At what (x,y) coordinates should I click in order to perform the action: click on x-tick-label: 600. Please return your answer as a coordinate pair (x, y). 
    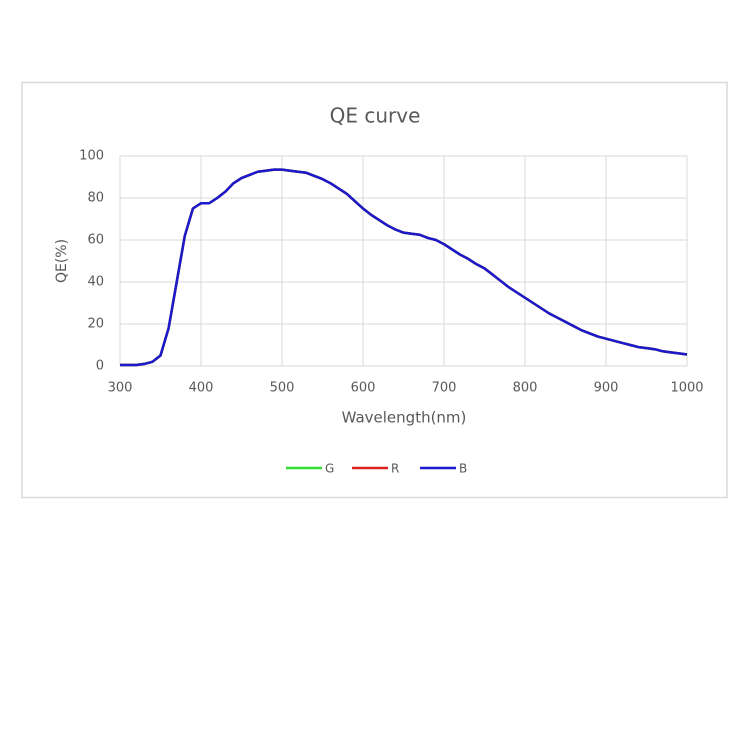
    Looking at the image, I should click on (363, 388).